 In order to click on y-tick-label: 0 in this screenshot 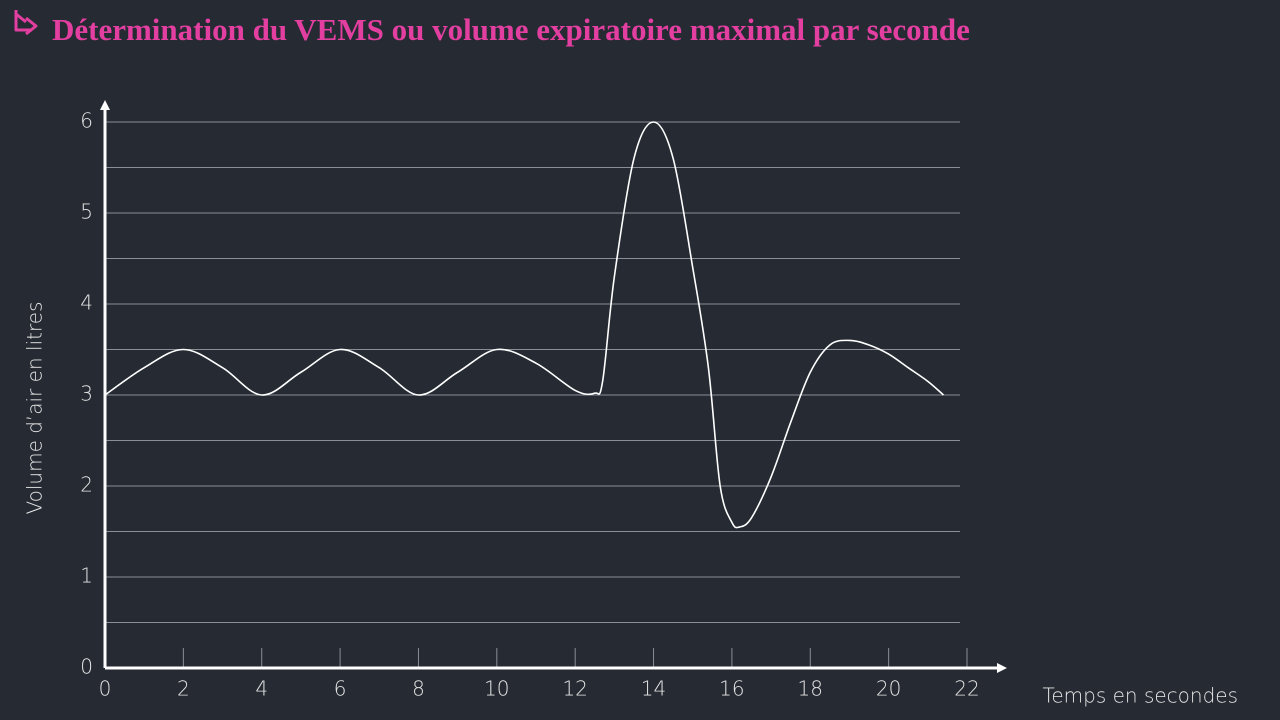, I will do `click(86, 667)`.